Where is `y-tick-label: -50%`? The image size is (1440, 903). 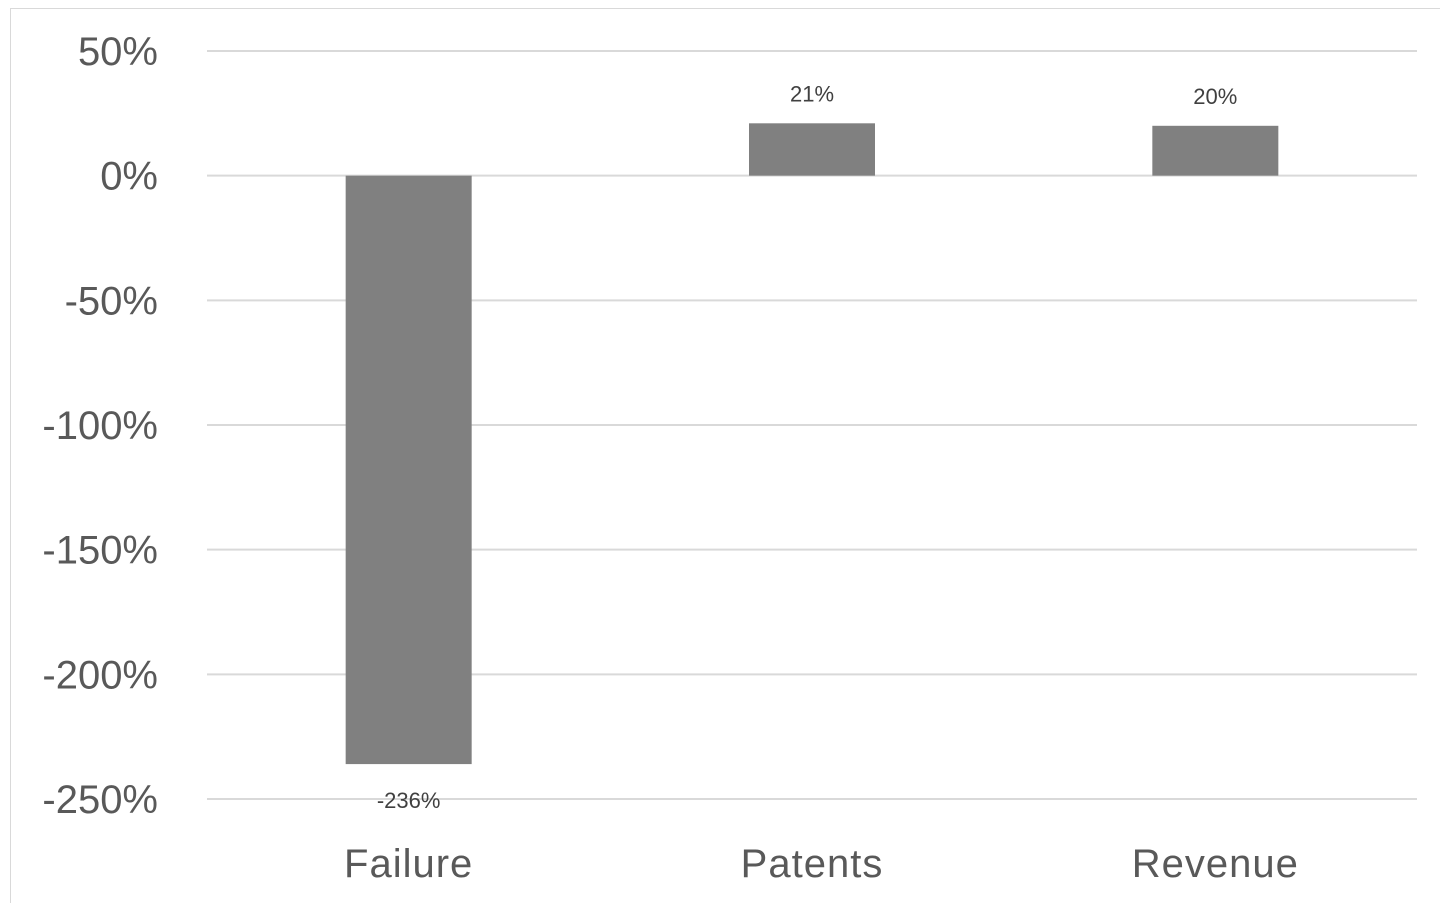 y-tick-label: -50% is located at coordinates (111, 301).